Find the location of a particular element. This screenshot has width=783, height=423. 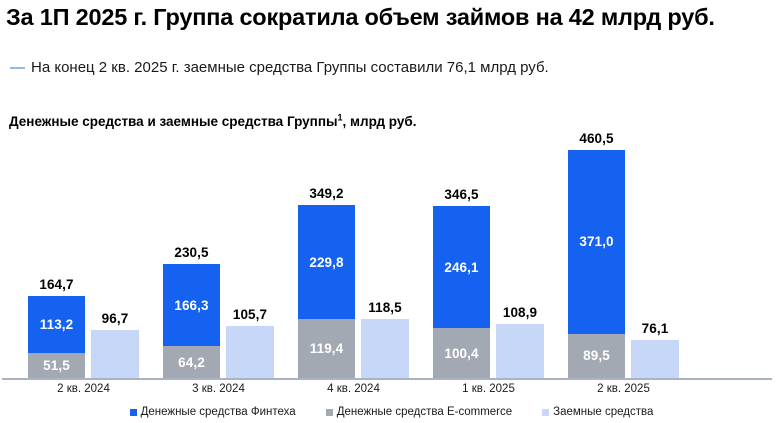

bar-total-label: 346,5 is located at coordinates (461, 195).